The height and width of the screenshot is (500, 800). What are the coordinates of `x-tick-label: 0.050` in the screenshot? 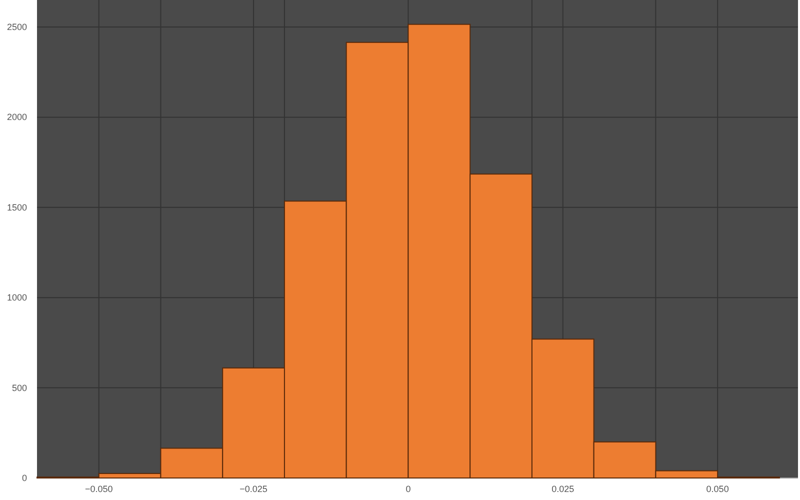 It's located at (717, 489).